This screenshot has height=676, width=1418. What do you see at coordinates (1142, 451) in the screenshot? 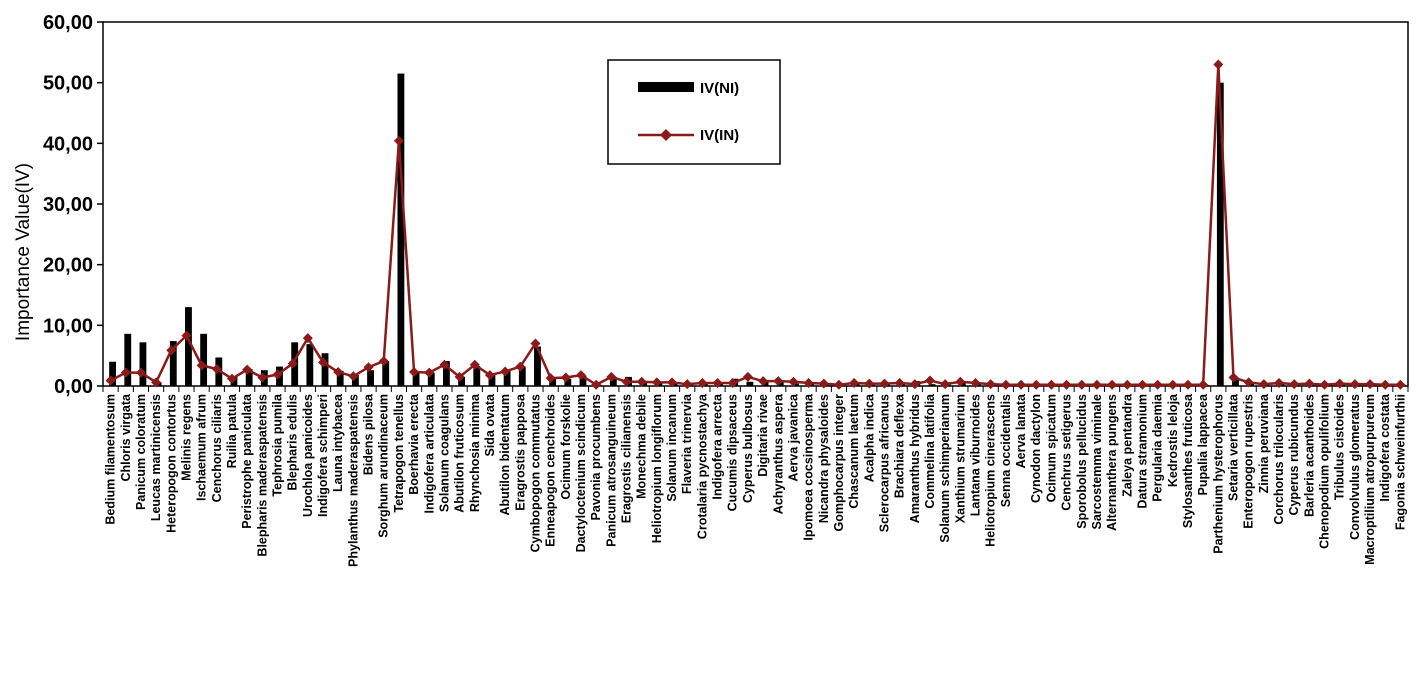
I see `x-tick-label: Datura stramonium` at bounding box center [1142, 451].